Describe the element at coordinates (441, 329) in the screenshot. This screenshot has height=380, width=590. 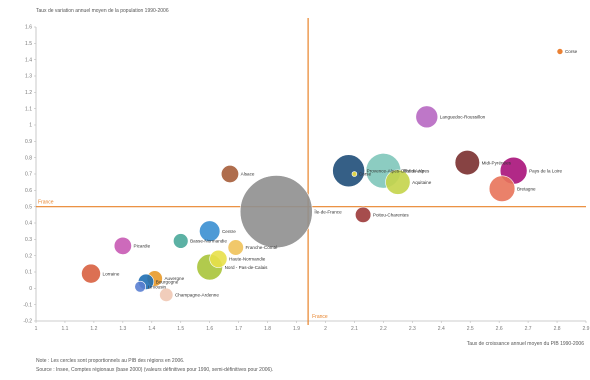
I see `x-tick-label: 2.4` at that location.